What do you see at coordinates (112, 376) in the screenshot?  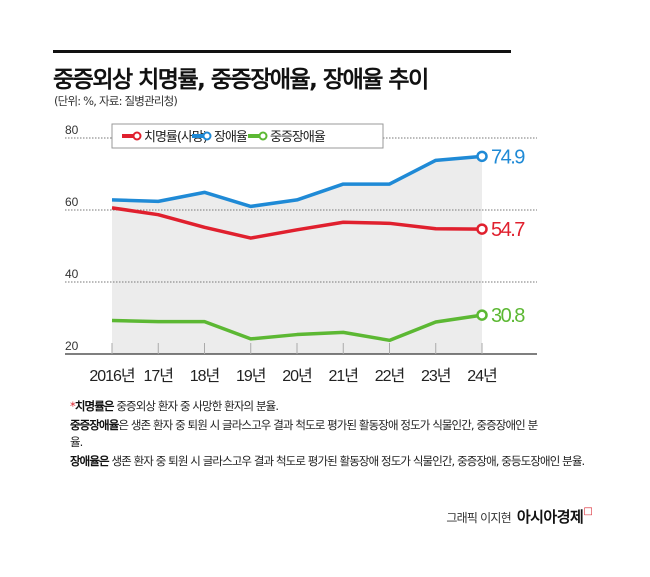 I see `x-tick-label: 2016년` at bounding box center [112, 376].